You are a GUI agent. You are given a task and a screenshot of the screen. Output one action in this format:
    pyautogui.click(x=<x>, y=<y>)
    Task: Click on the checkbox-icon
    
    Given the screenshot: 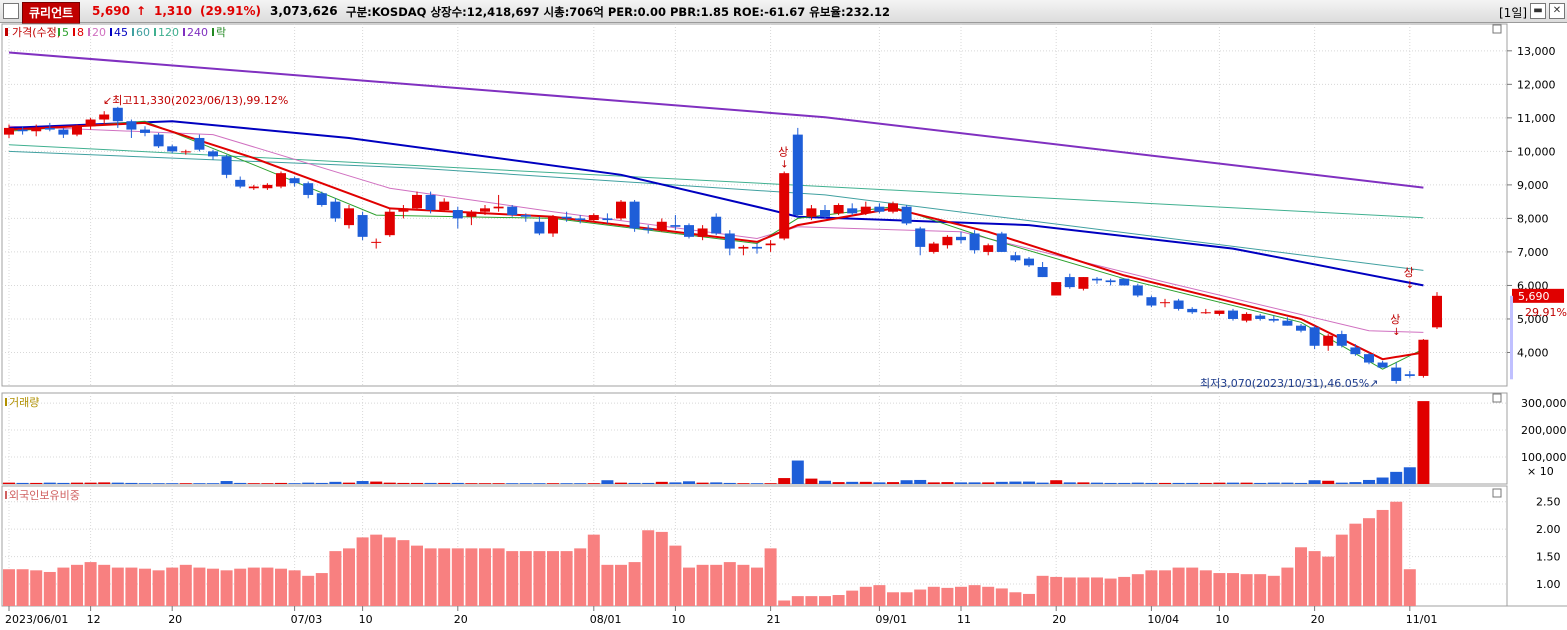 What is the action you would take?
    pyautogui.click(x=11, y=11)
    